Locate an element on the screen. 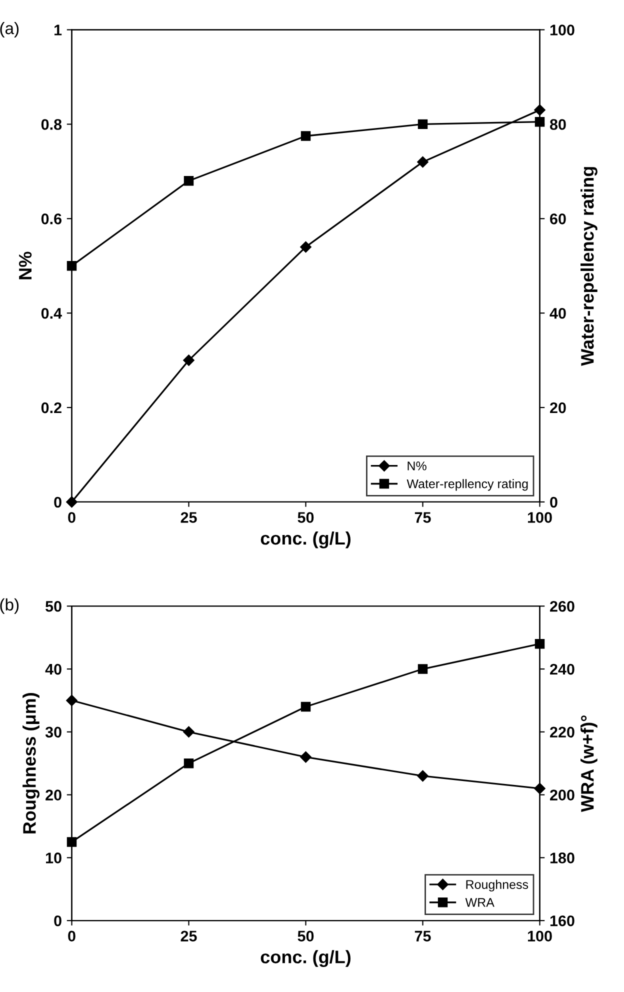 The image size is (624, 992). y2-tick-label: 40 is located at coordinates (558, 313).